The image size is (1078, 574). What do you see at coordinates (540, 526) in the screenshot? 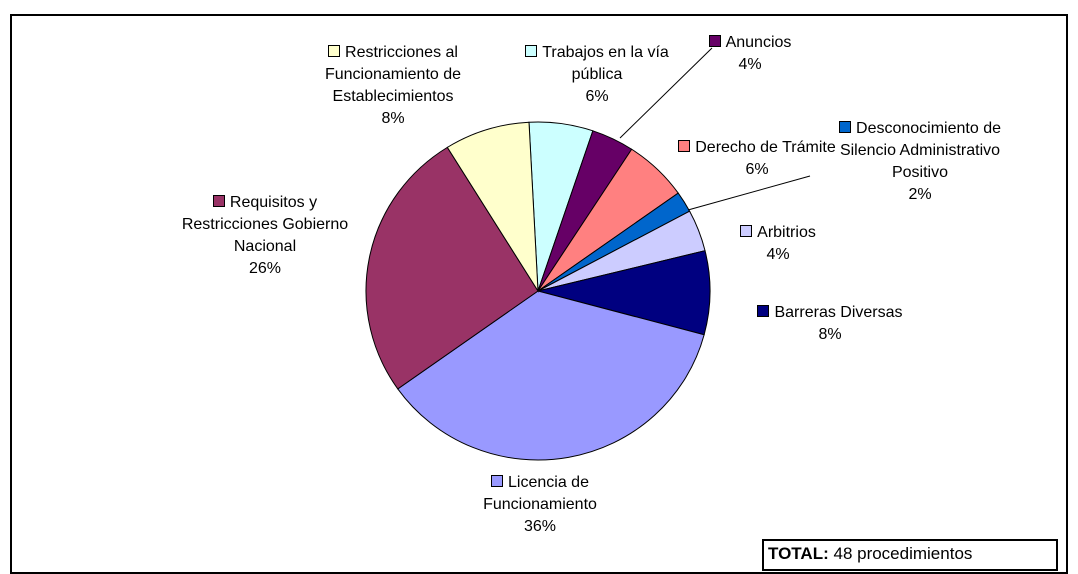
I see `value-label: 36%` at bounding box center [540, 526].